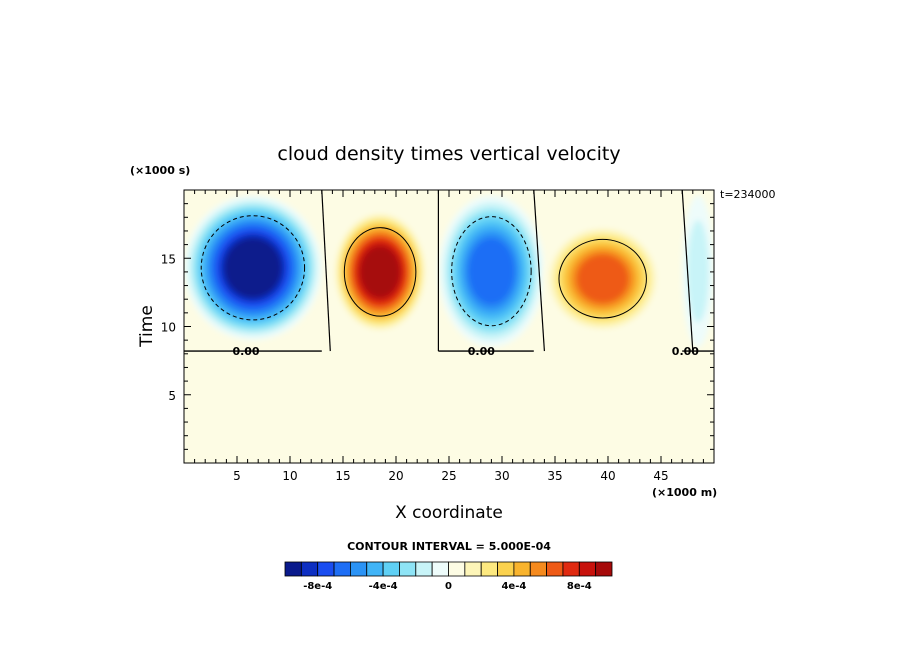 The height and width of the screenshot is (654, 904). I want to click on x-unit-label: (×1000 m), so click(684, 492).